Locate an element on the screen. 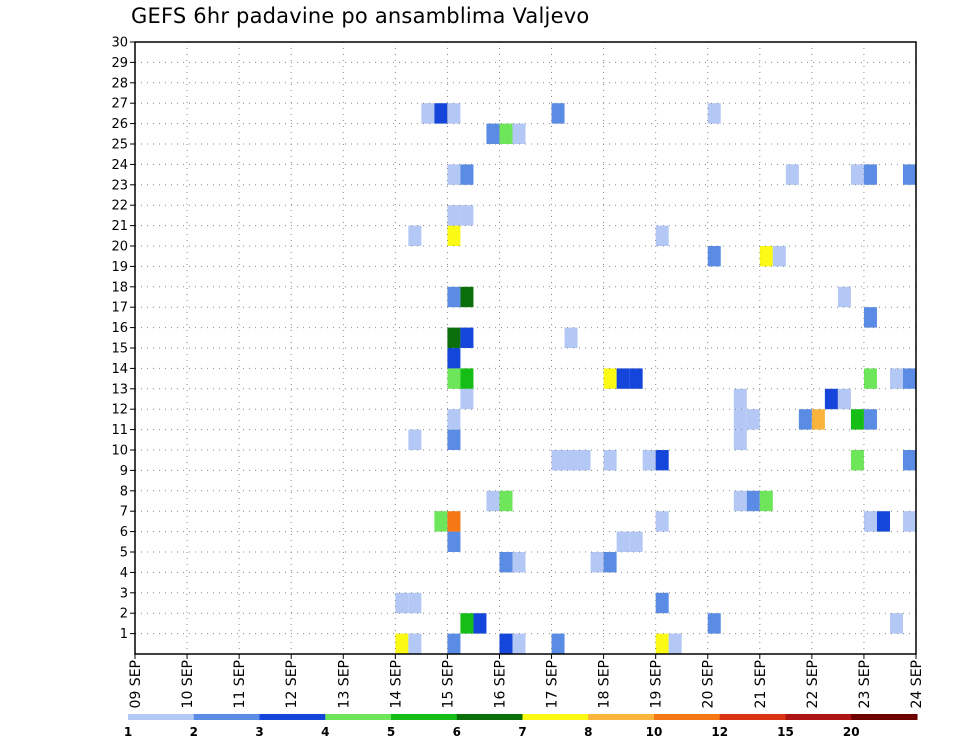 This screenshot has height=742, width=960. colorbar-label: 2 is located at coordinates (194, 732).